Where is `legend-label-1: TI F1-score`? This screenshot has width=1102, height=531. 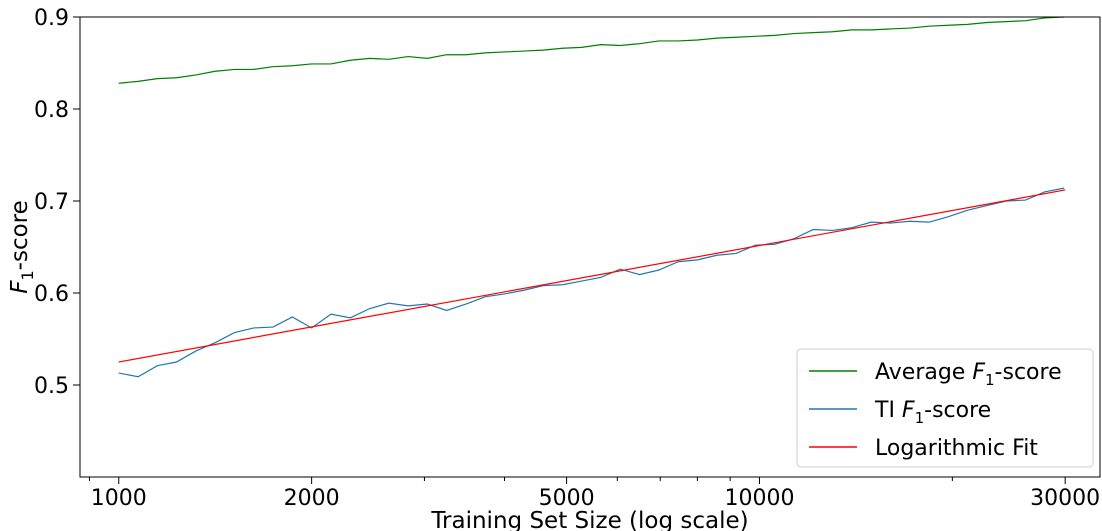 legend-label-1: TI F1-score is located at coordinates (932, 412).